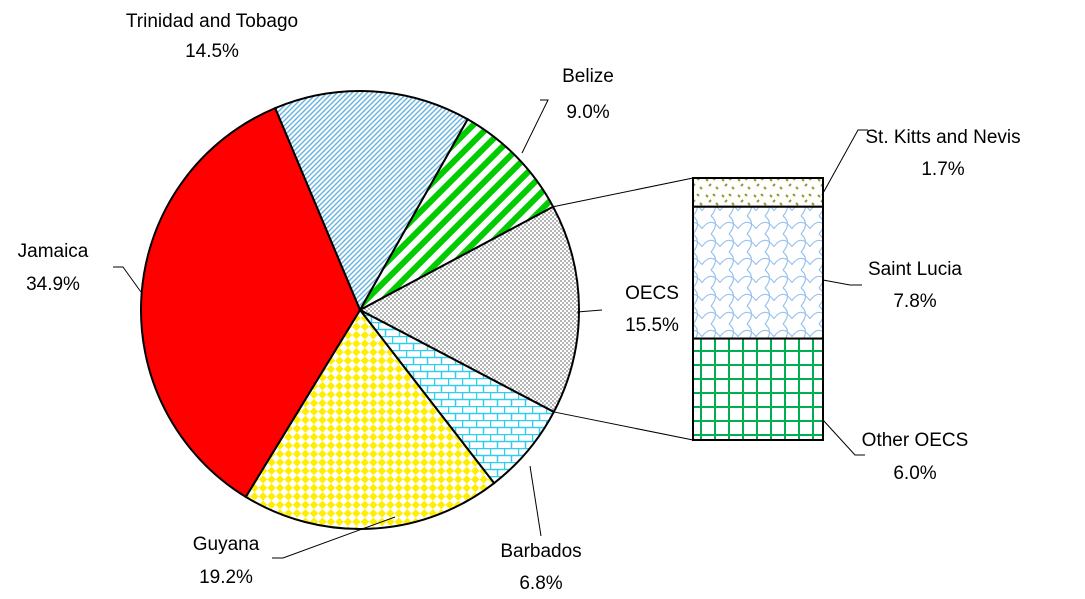 The height and width of the screenshot is (599, 1085). What do you see at coordinates (914, 301) in the screenshot?
I see `bar-value-label: 7.8%` at bounding box center [914, 301].